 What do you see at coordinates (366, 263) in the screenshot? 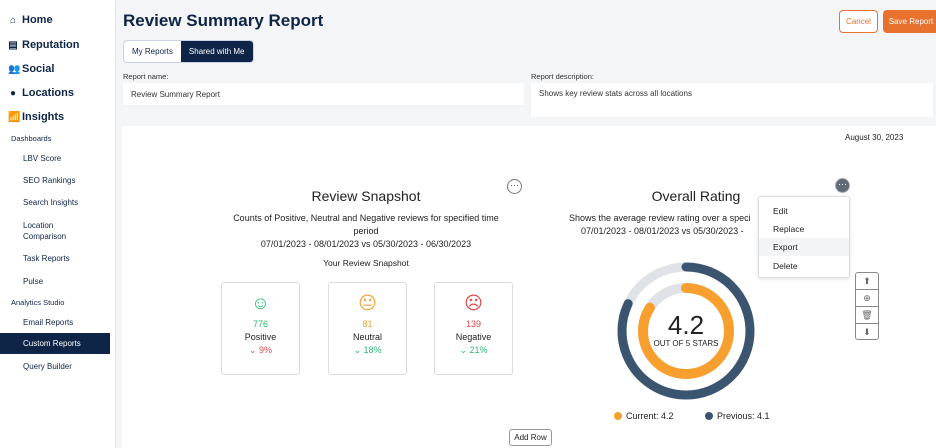
I see `snapshot-subtitle: Your Review Snapshot` at bounding box center [366, 263].